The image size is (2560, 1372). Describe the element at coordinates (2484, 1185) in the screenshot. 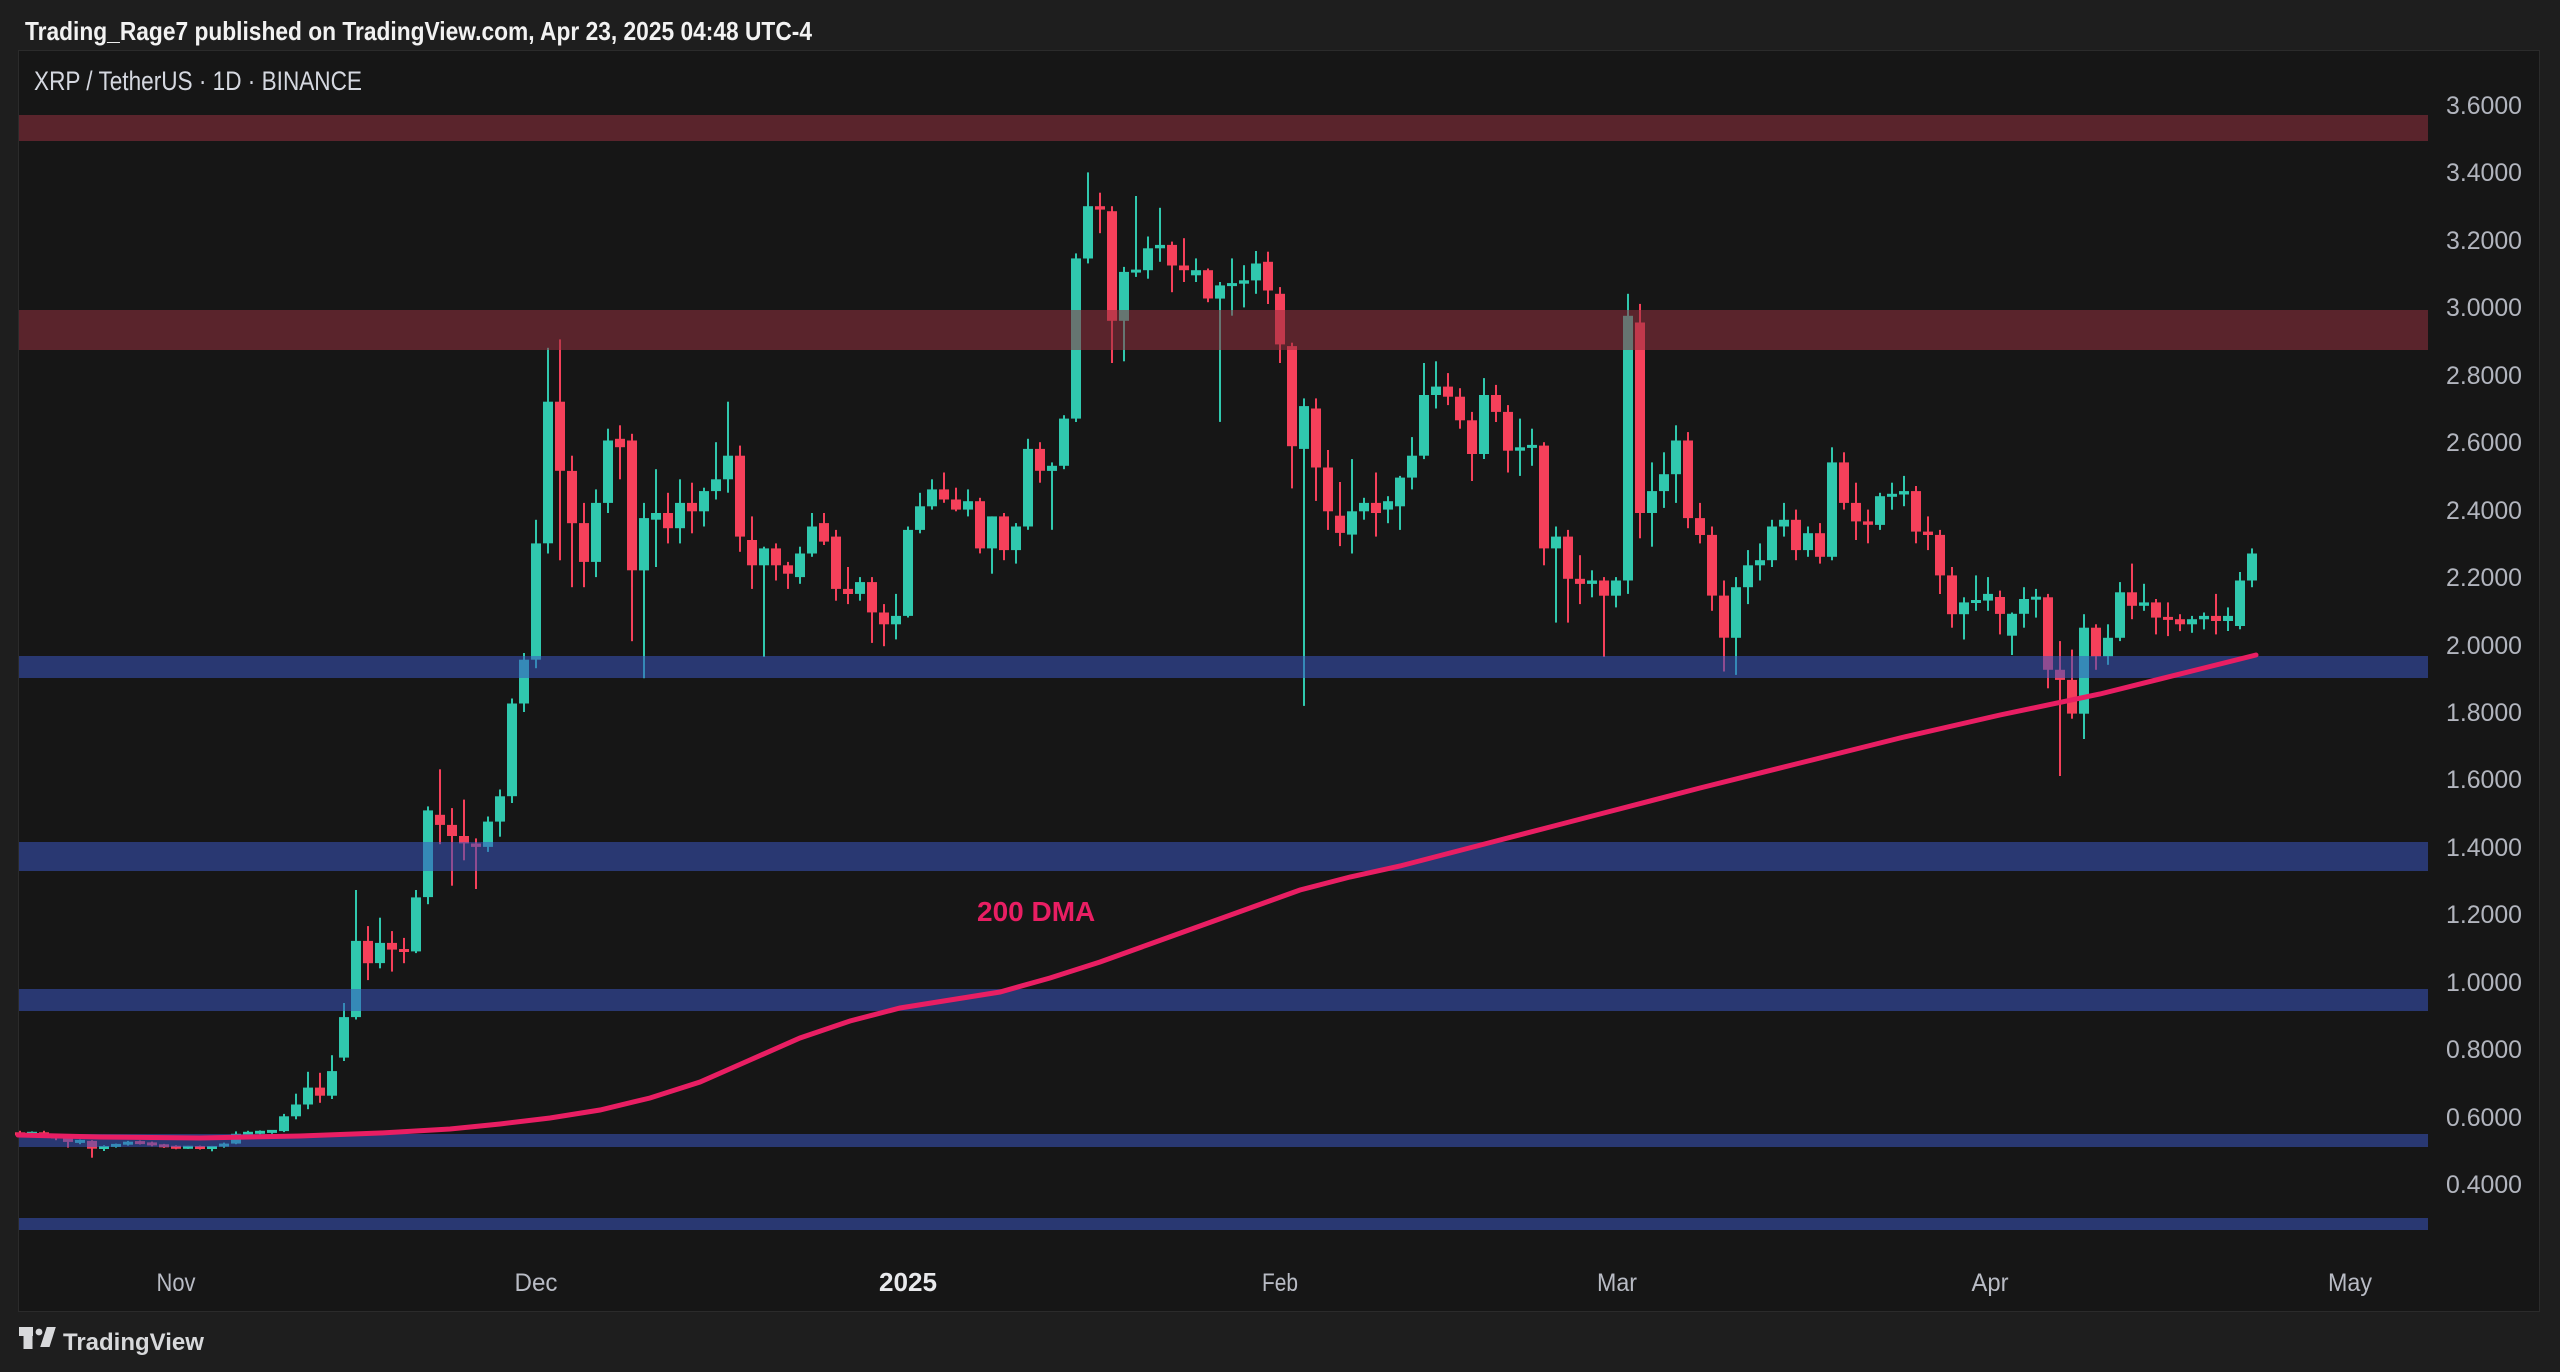

I see `svg-text: 0.4000` at that location.